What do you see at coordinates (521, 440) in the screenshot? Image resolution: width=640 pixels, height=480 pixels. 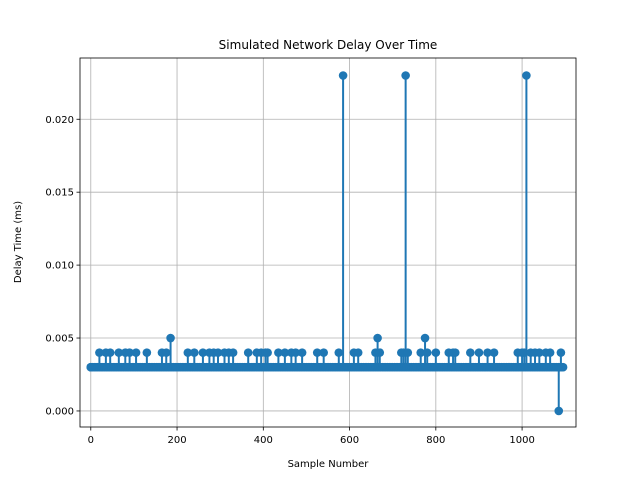 I see `x-tick-label: 1000` at bounding box center [521, 440].